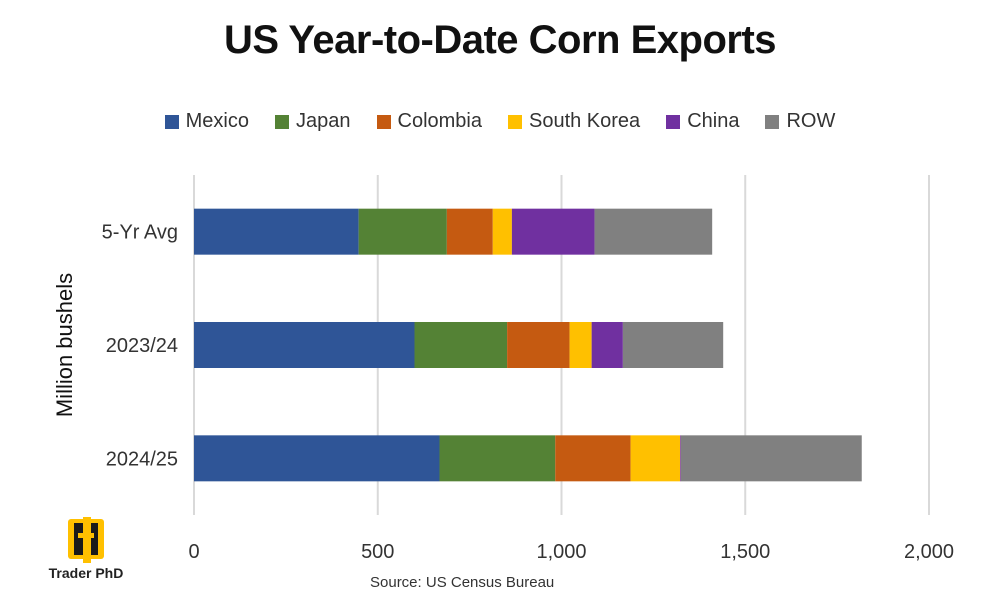 This screenshot has width=1000, height=600. Describe the element at coordinates (193, 552) in the screenshot. I see `x-tick-label: 0` at that location.